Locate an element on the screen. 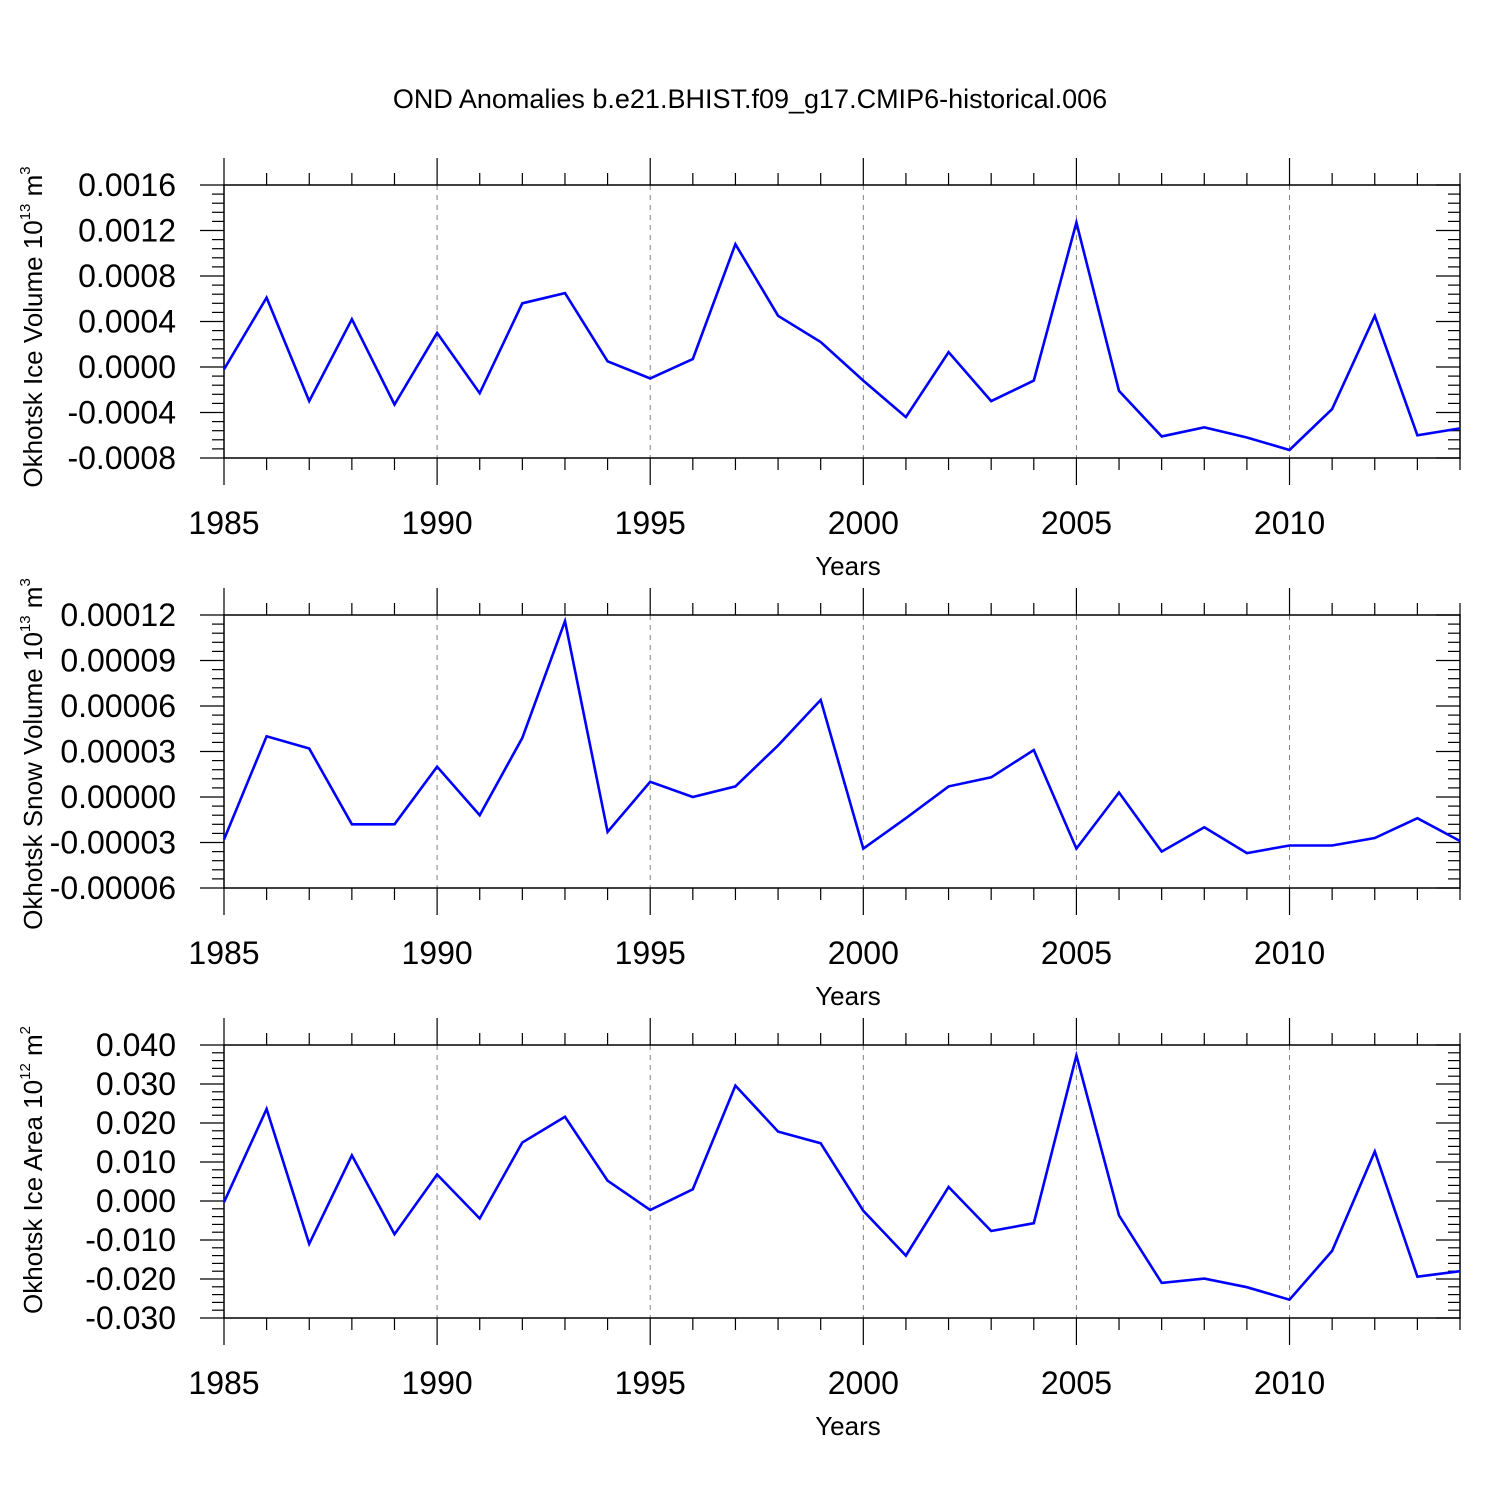 The height and width of the screenshot is (1500, 1500). y-axis-title: Okhotsk Snow Volume 1013 m3 is located at coordinates (32, 754).